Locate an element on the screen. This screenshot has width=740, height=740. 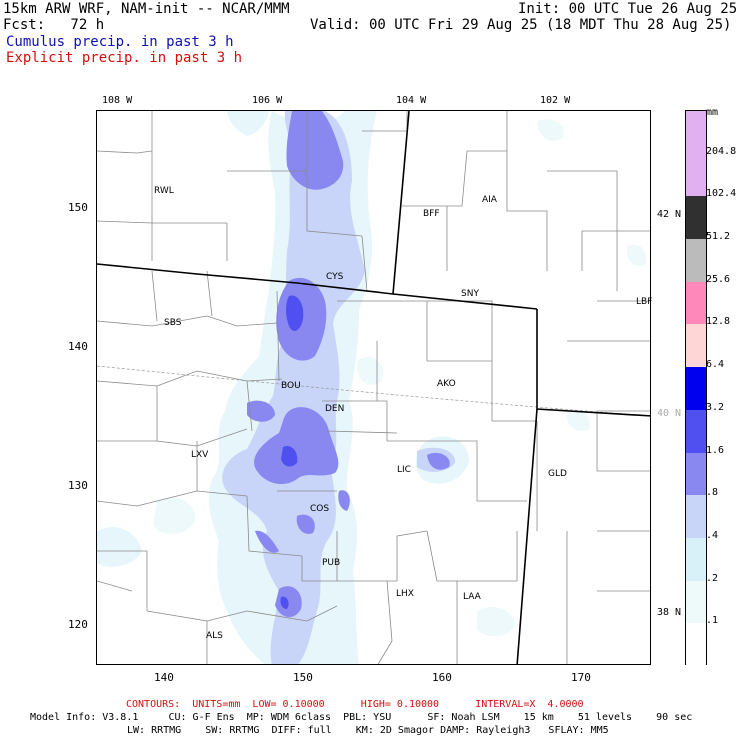
legend-level-label: .8 is located at coordinates (712, 493).